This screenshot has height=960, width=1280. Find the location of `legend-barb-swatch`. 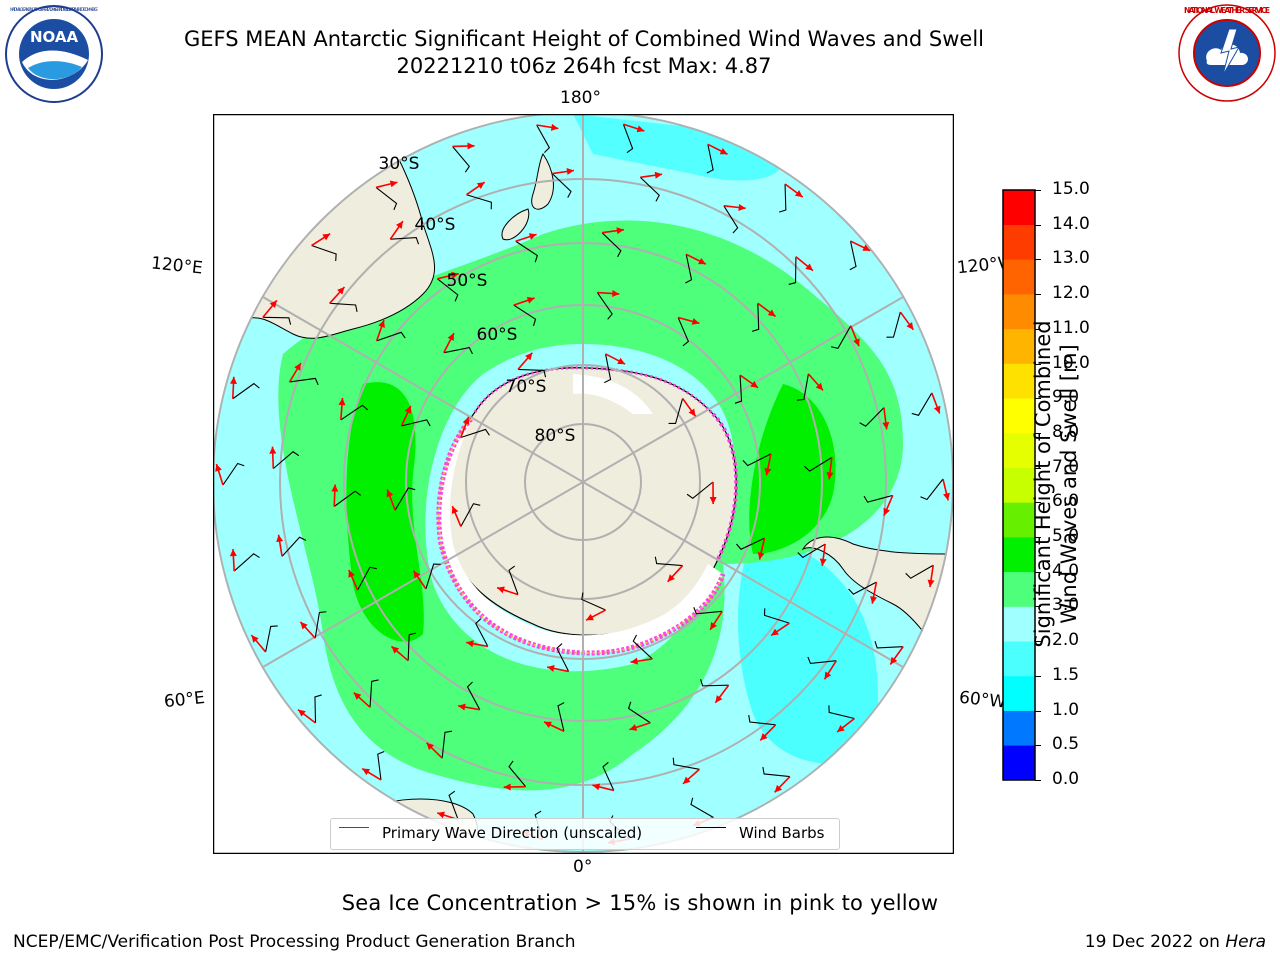

legend-barb-swatch is located at coordinates (711, 827).